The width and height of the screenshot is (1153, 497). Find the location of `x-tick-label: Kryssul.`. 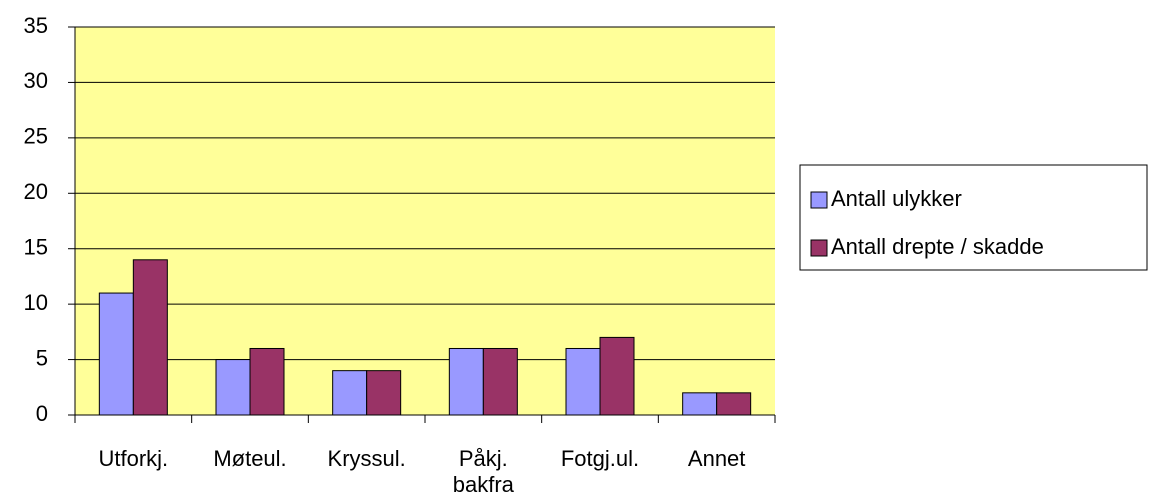

x-tick-label: Kryssul. is located at coordinates (367, 458).